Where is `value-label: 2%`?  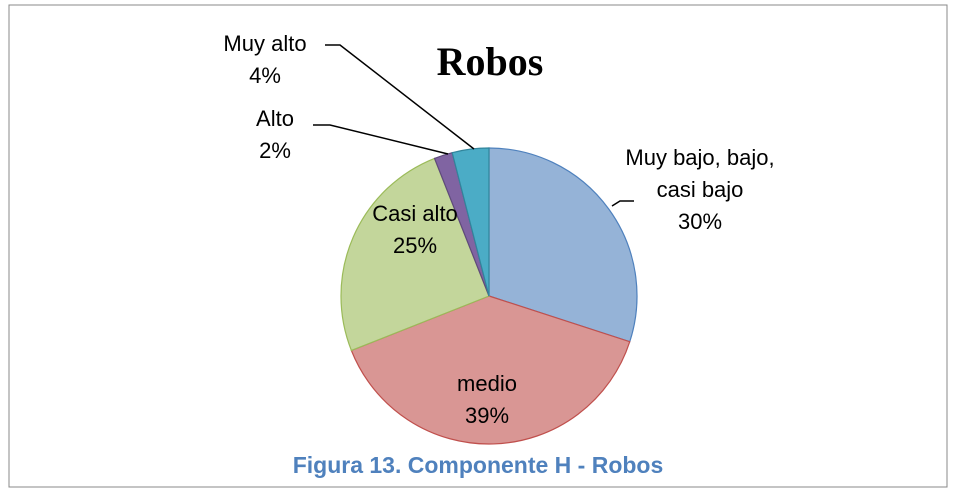 value-label: 2% is located at coordinates (275, 150).